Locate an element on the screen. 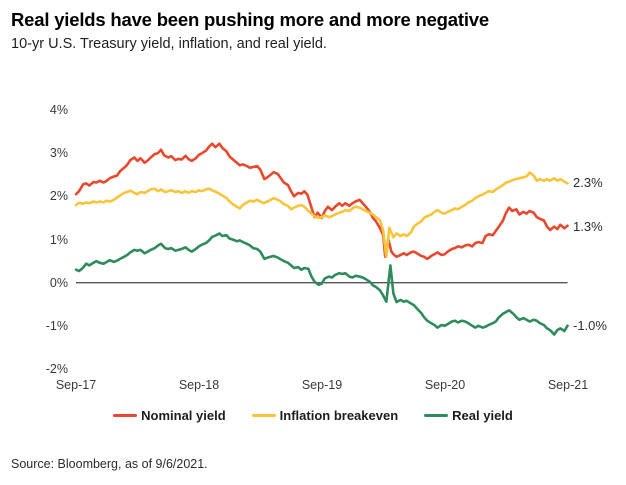 The width and height of the screenshot is (626, 485). series-end-label-real-yield: -1.0% is located at coordinates (590, 325).